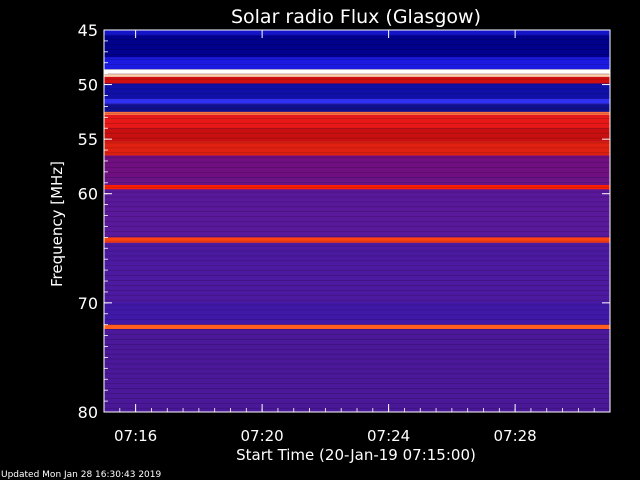 This screenshot has height=480, width=640. Describe the element at coordinates (88, 221) in the screenshot. I see `y-tick-labels: 45 50 55 60 70 80` at that location.